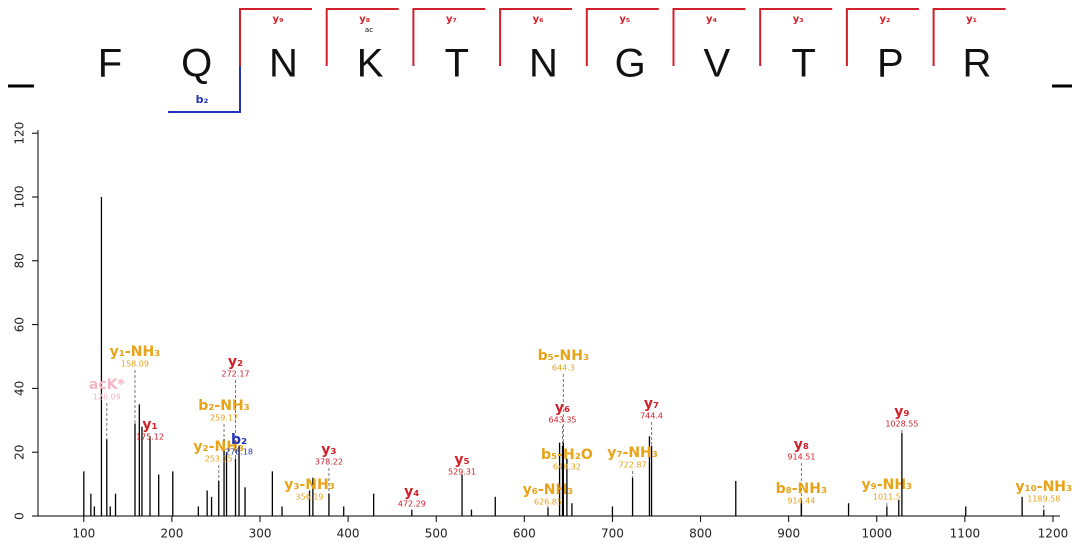 This screenshot has width=1075, height=546. I want to click on residue: P, so click(890, 64).